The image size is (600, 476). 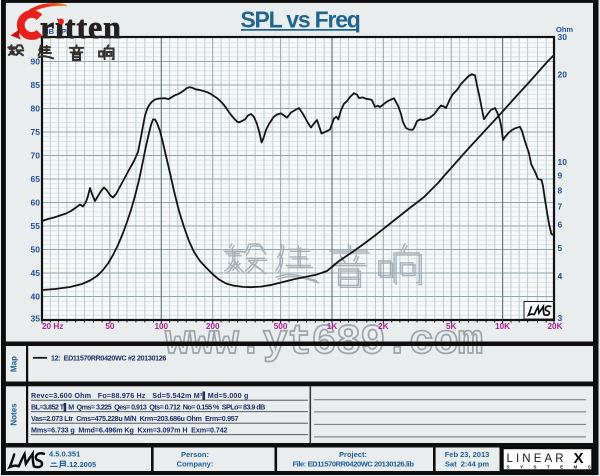 I want to click on svg-text: 4, so click(x=560, y=276).